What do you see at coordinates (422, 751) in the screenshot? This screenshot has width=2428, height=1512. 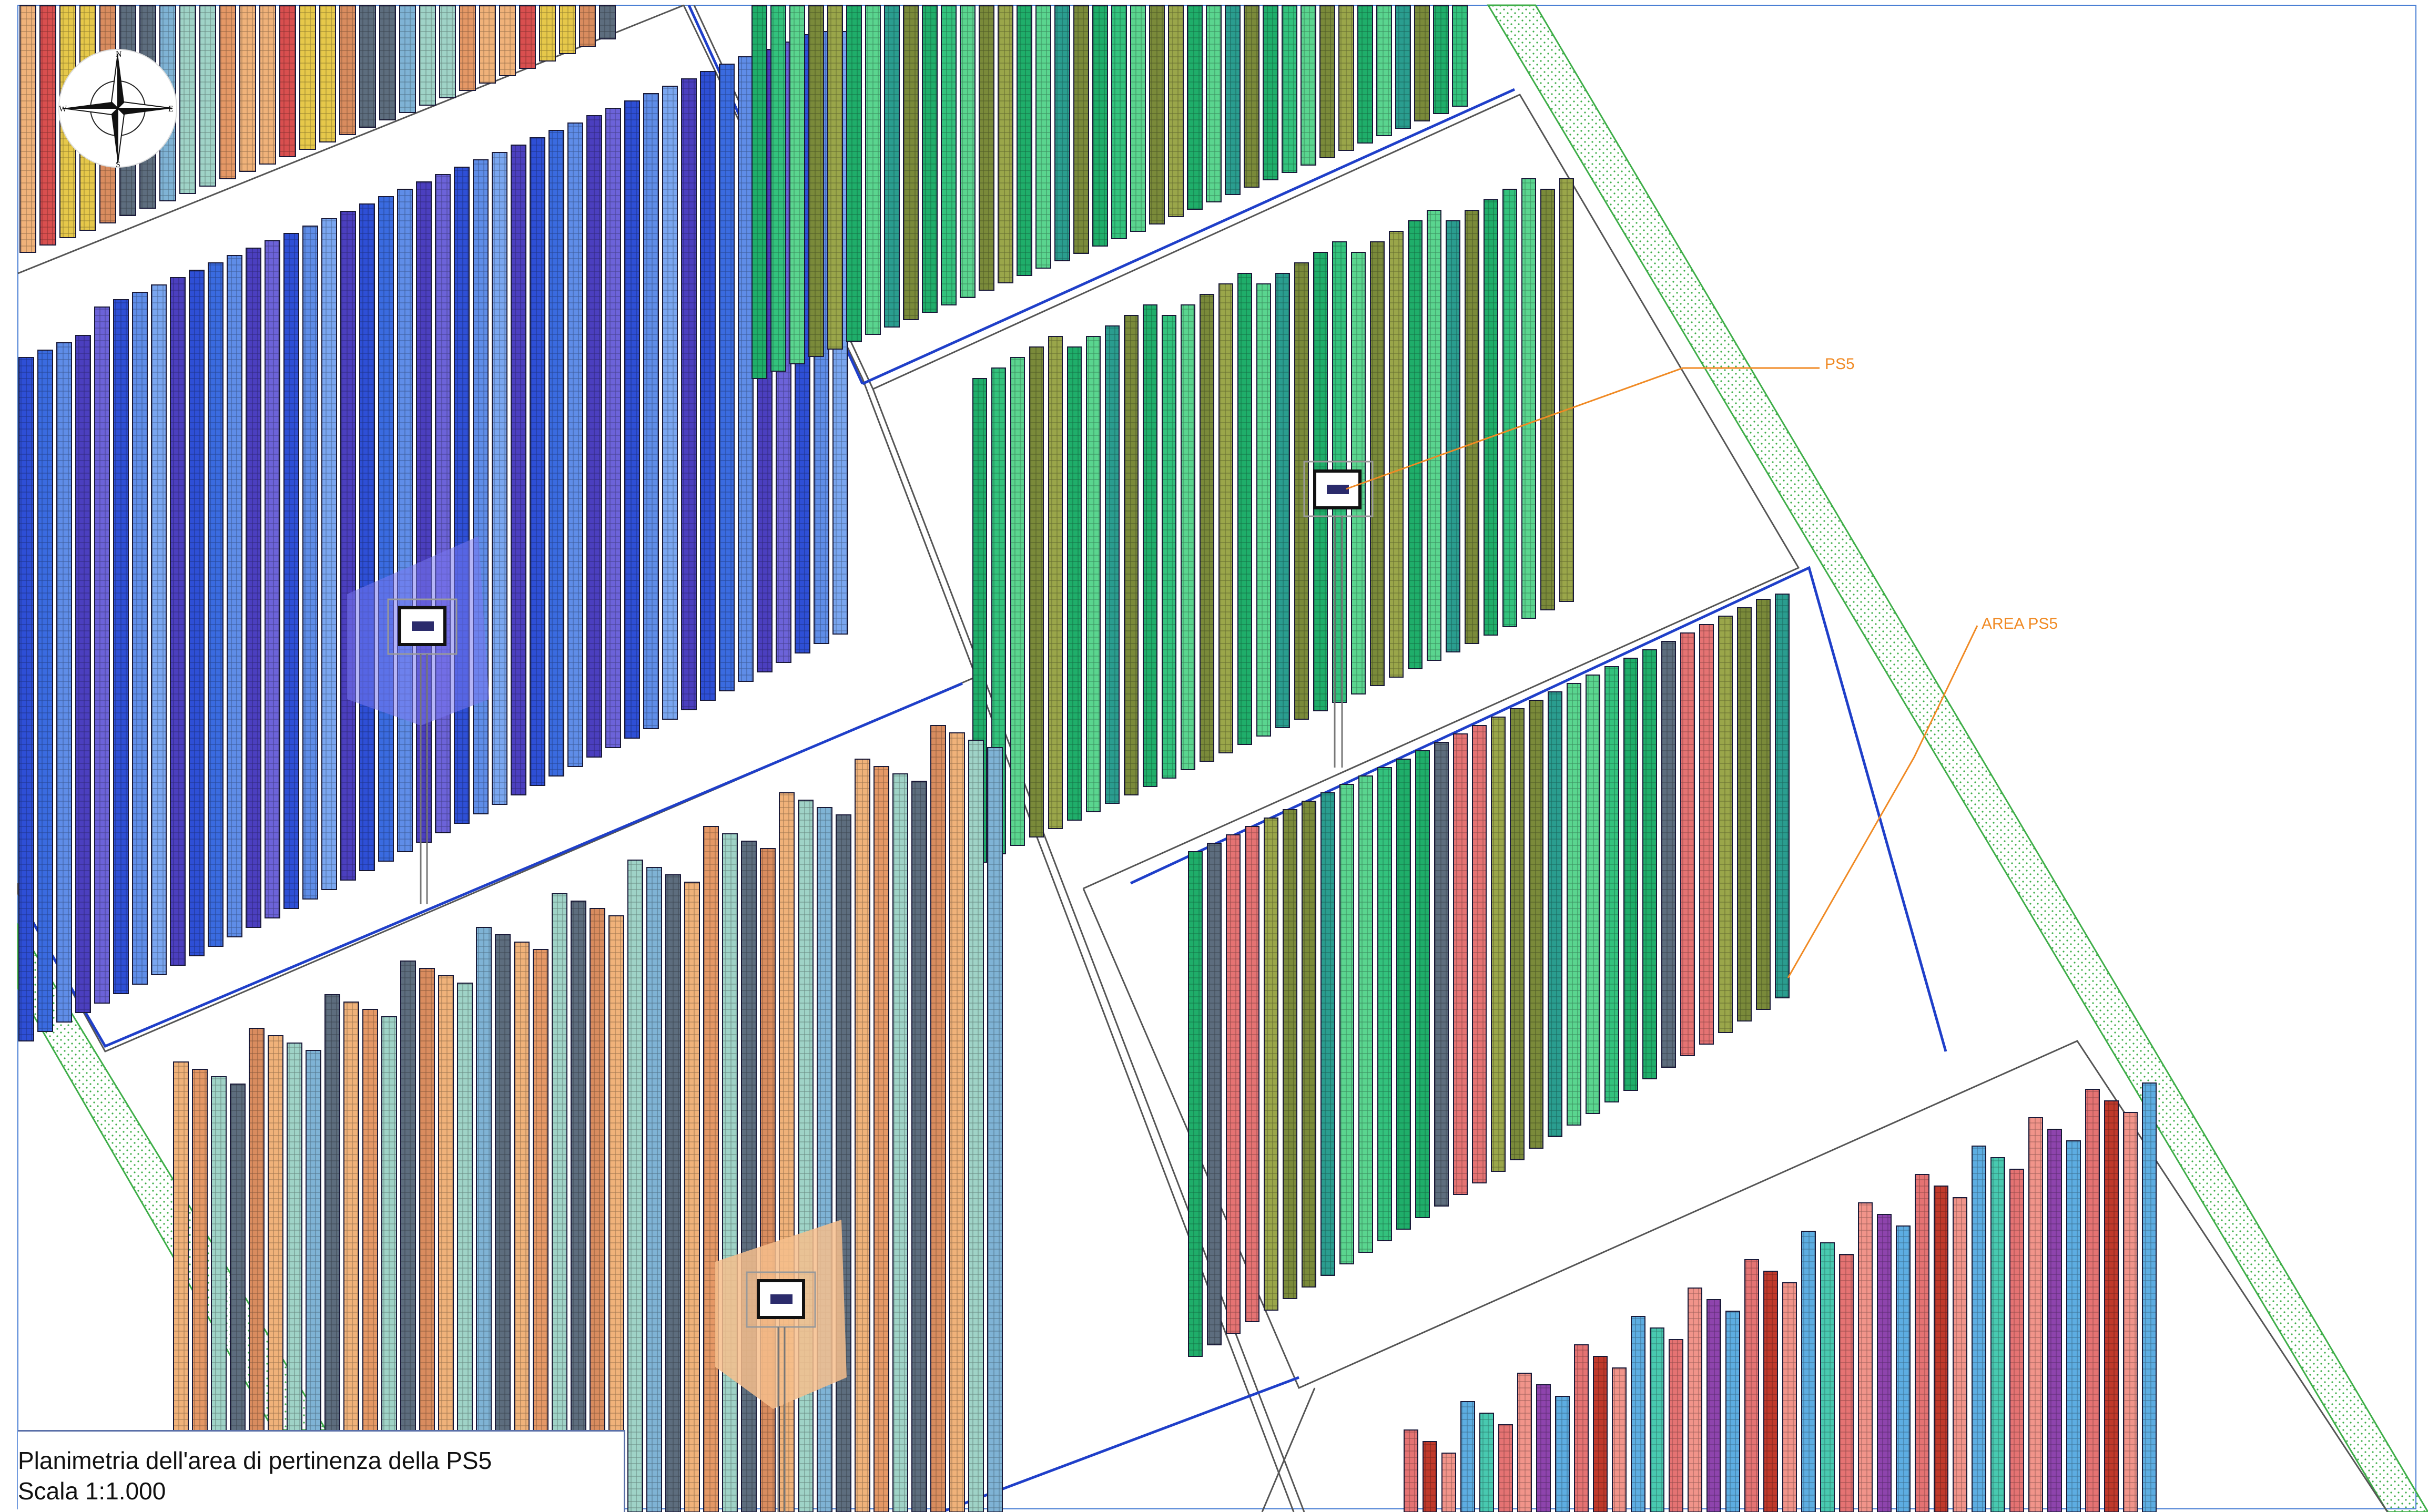 I see `substation-ps-blue` at bounding box center [422, 751].